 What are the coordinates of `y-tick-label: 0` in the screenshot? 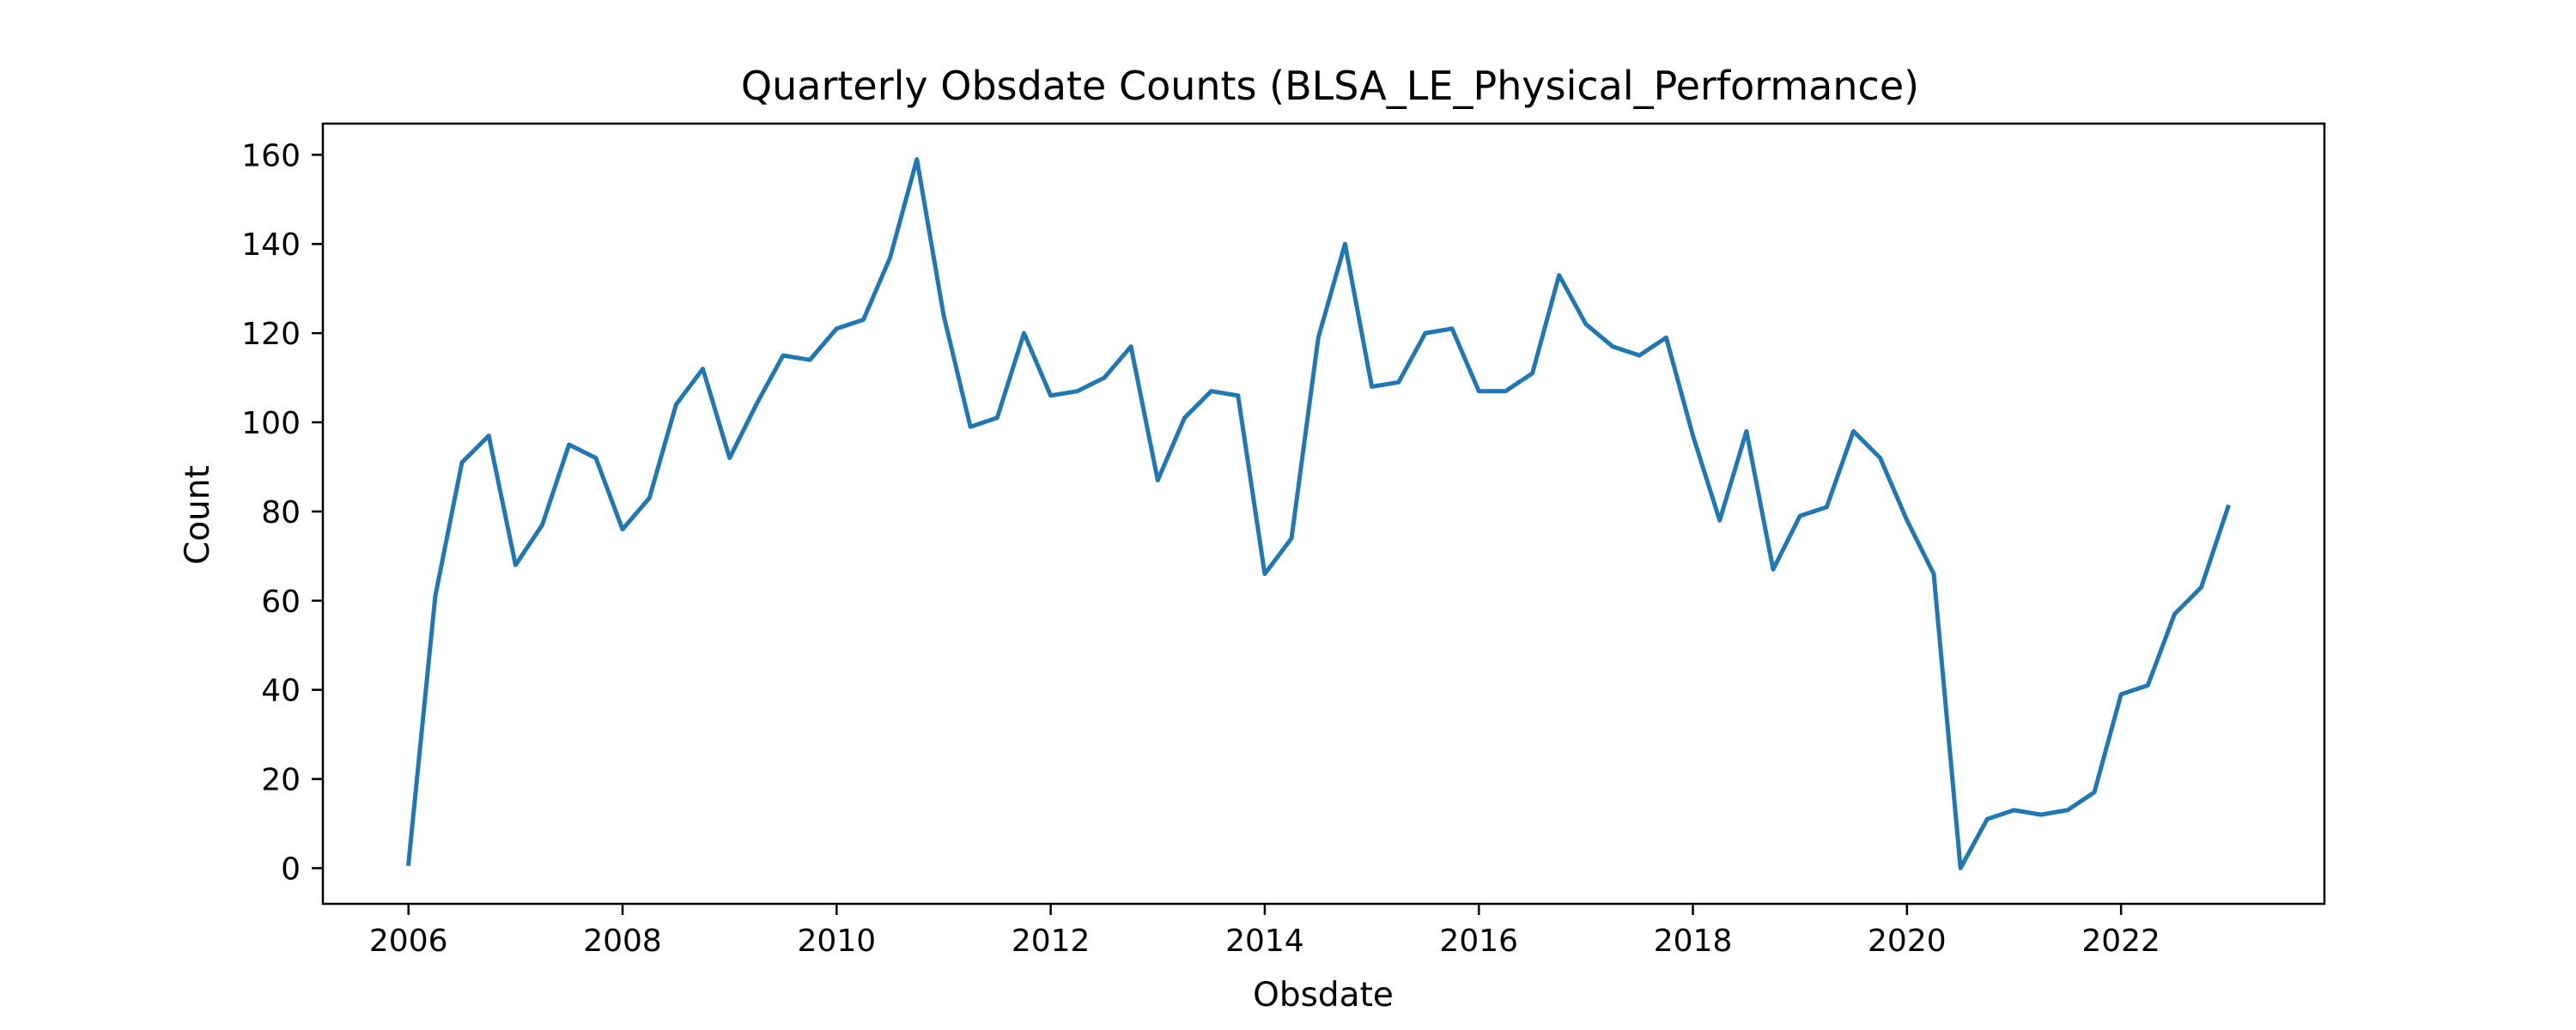 It's located at (291, 869).